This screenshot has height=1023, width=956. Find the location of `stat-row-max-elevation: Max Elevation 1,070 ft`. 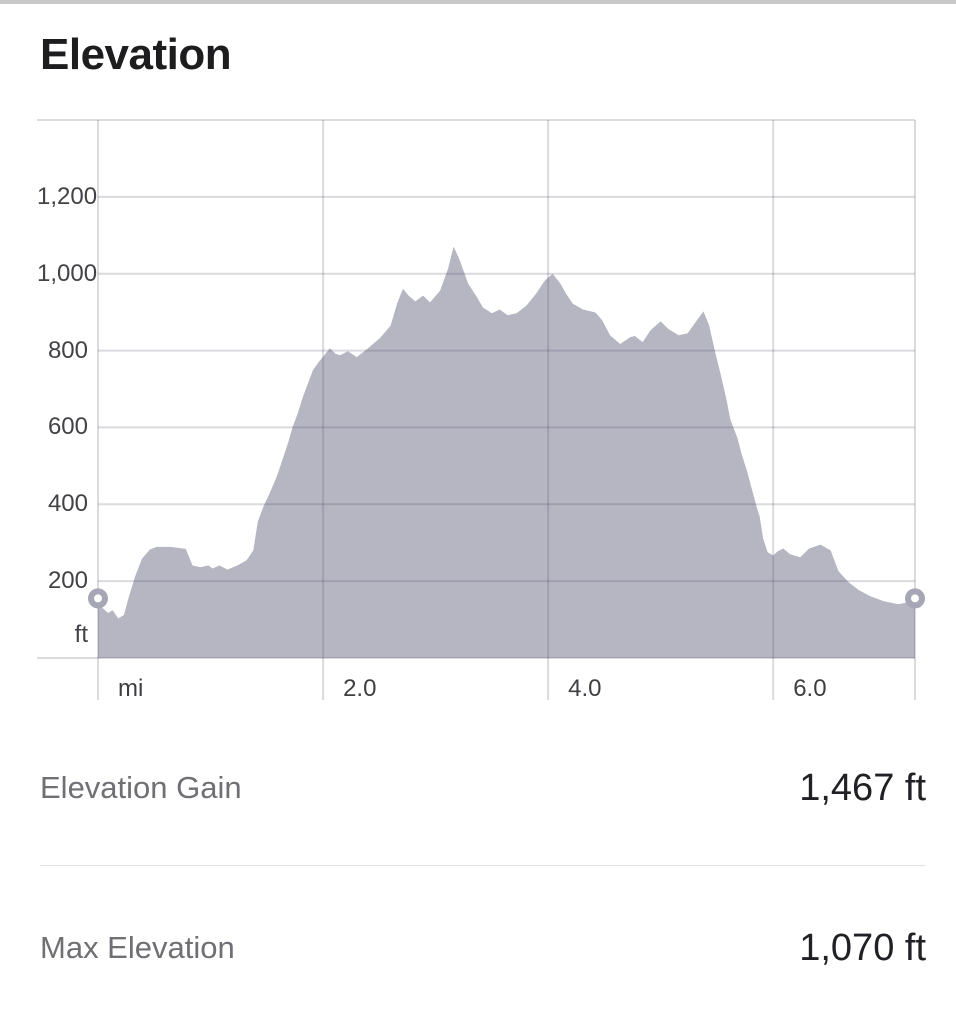

stat-row-max-elevation: Max Elevation 1,070 ft is located at coordinates (483, 948).